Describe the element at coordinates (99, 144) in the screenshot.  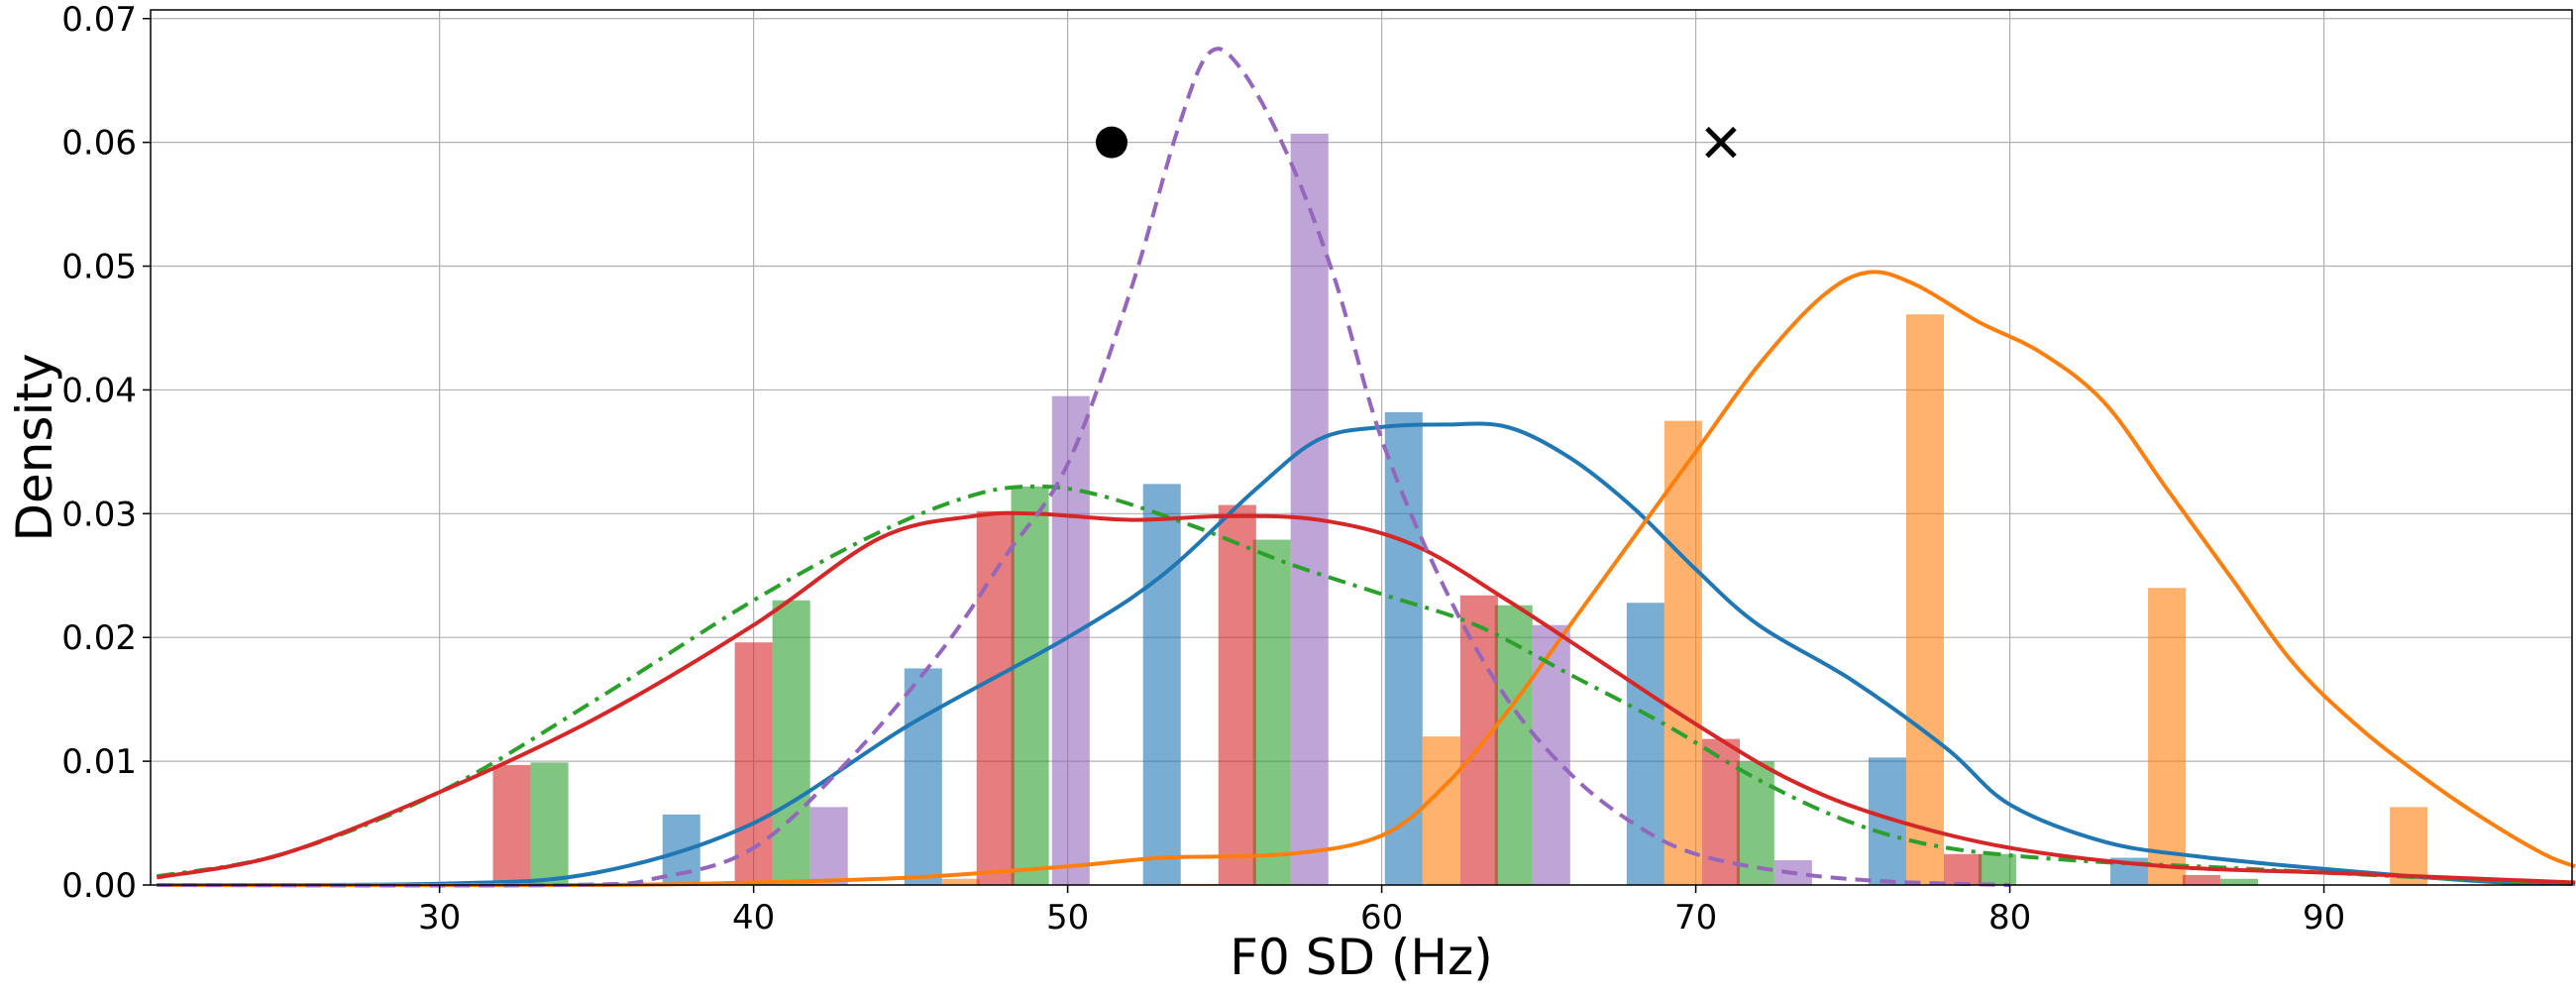
I see `y-tick-label: 0.06` at that location.